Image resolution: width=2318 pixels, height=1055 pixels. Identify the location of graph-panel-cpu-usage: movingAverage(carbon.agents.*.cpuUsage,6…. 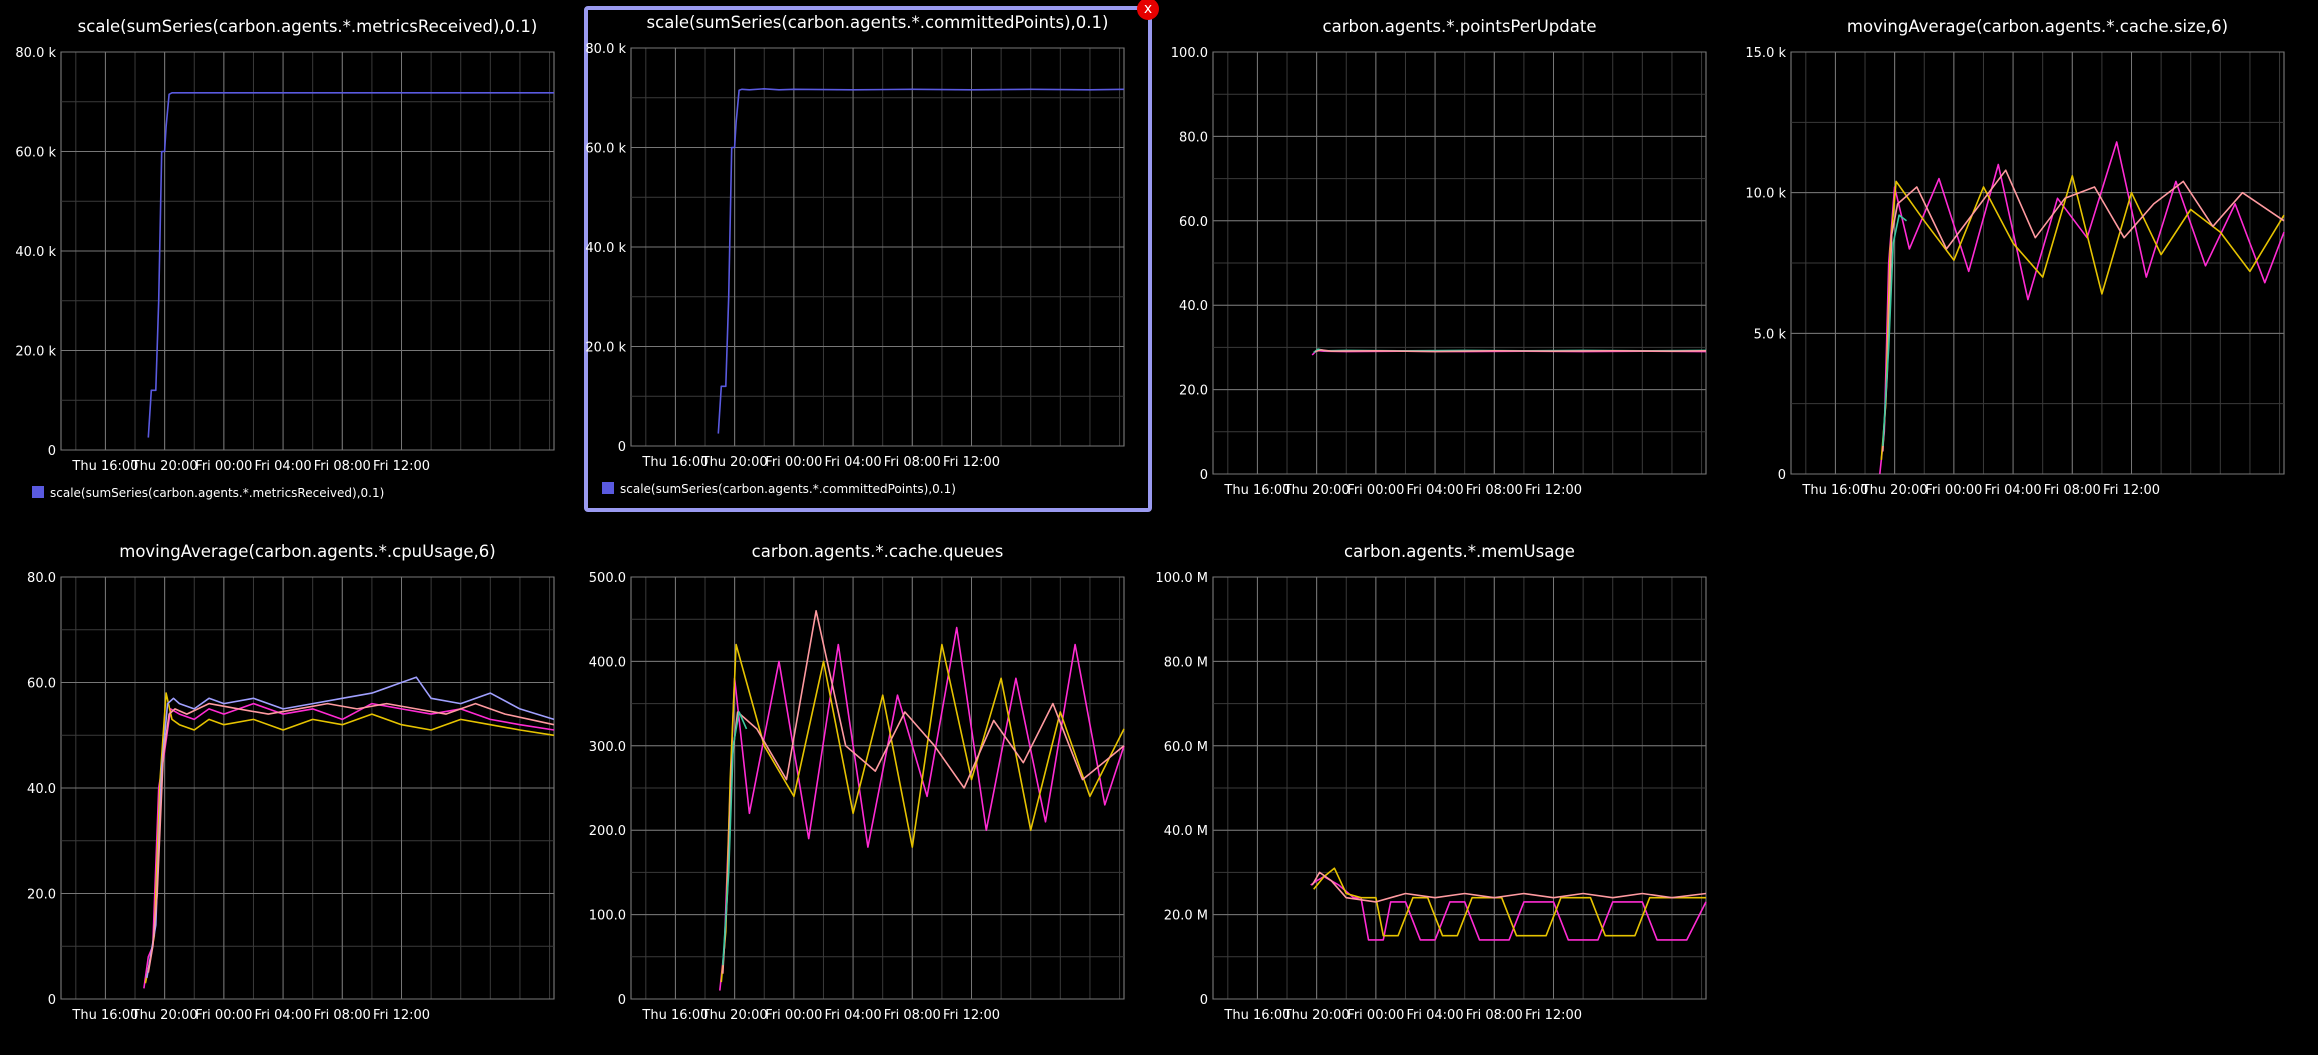
(301, 795).